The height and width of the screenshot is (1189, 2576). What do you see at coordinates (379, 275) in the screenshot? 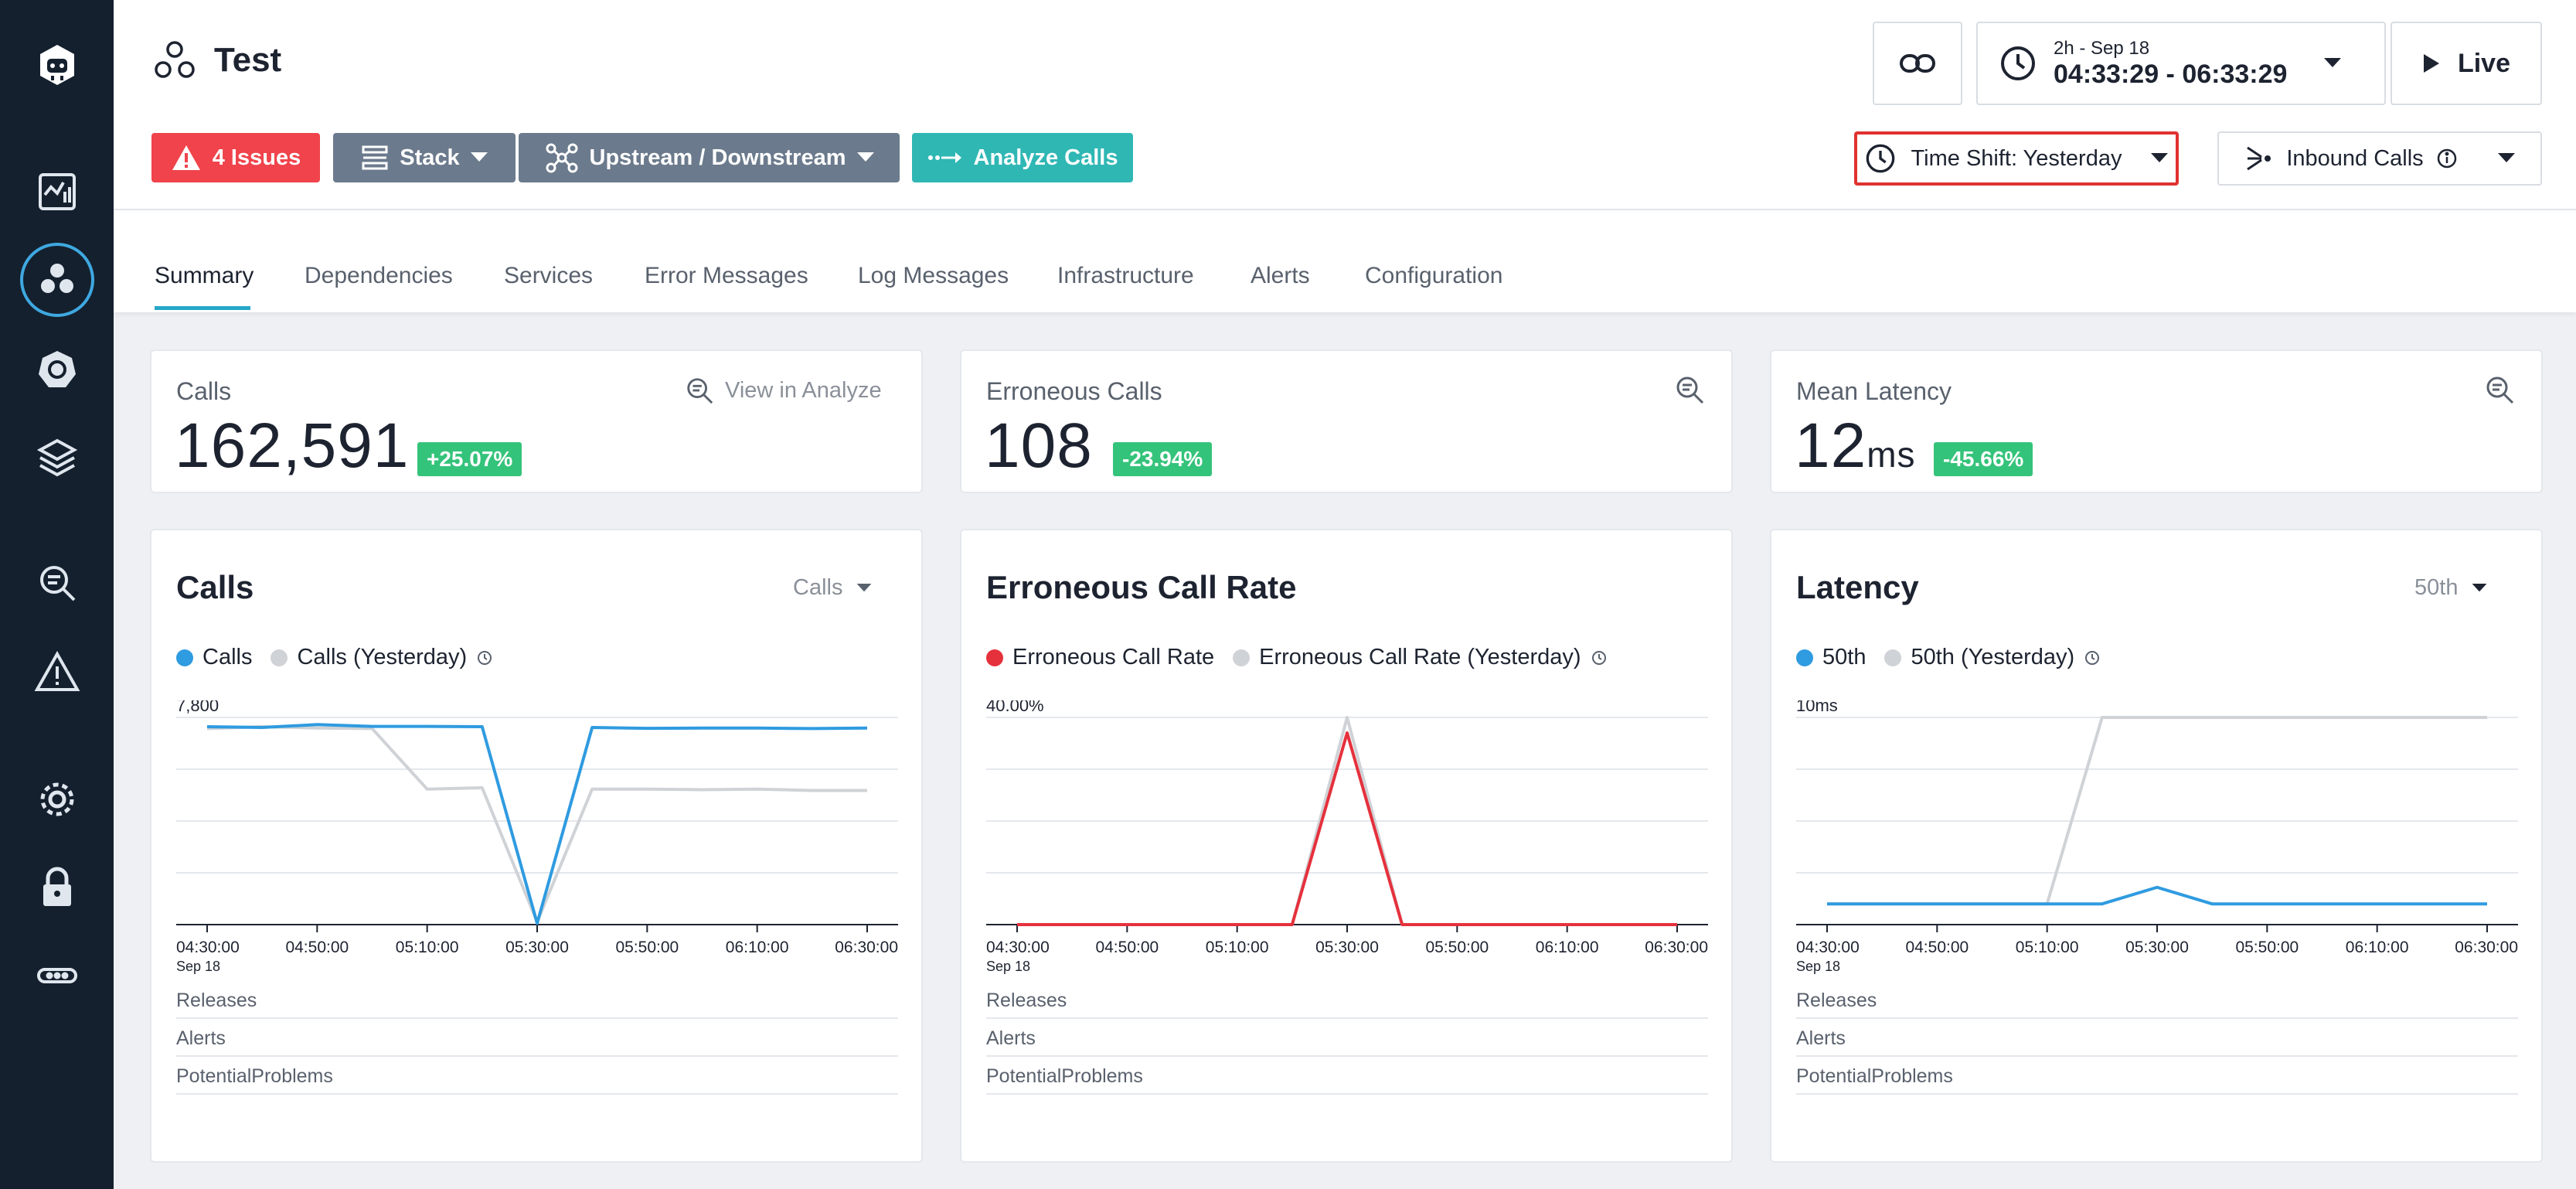
I see `tab-dependencies: Dependencies` at bounding box center [379, 275].